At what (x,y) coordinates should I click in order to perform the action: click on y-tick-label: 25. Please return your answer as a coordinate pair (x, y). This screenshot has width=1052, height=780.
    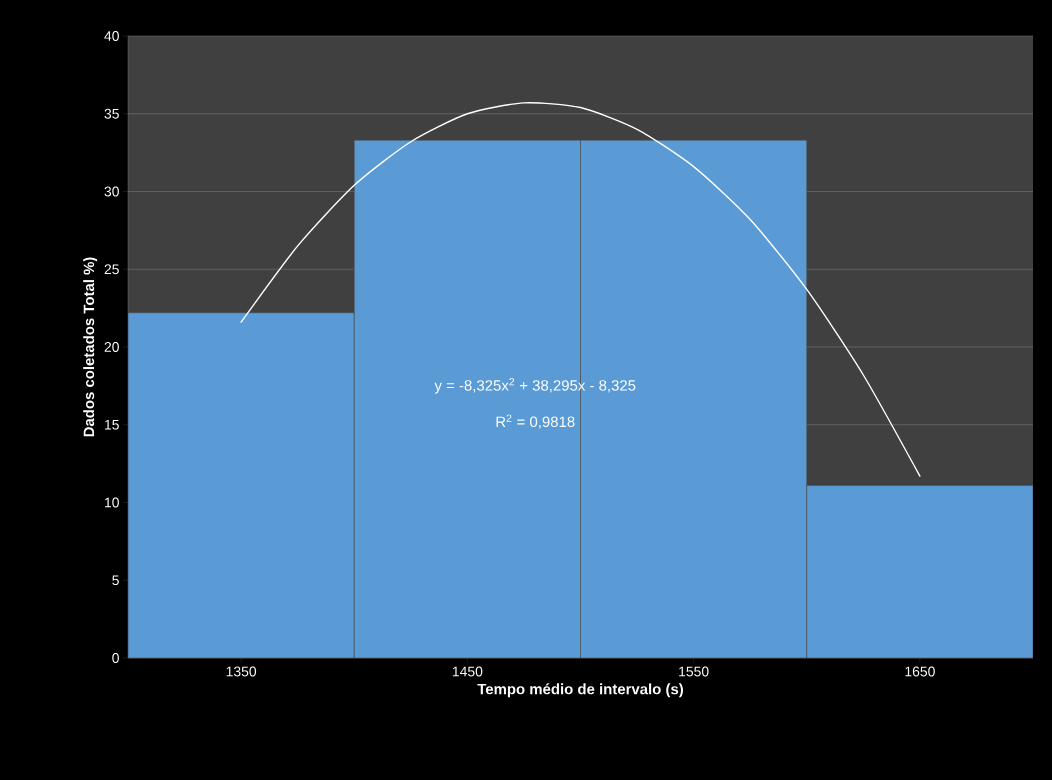
    Looking at the image, I should click on (111, 269).